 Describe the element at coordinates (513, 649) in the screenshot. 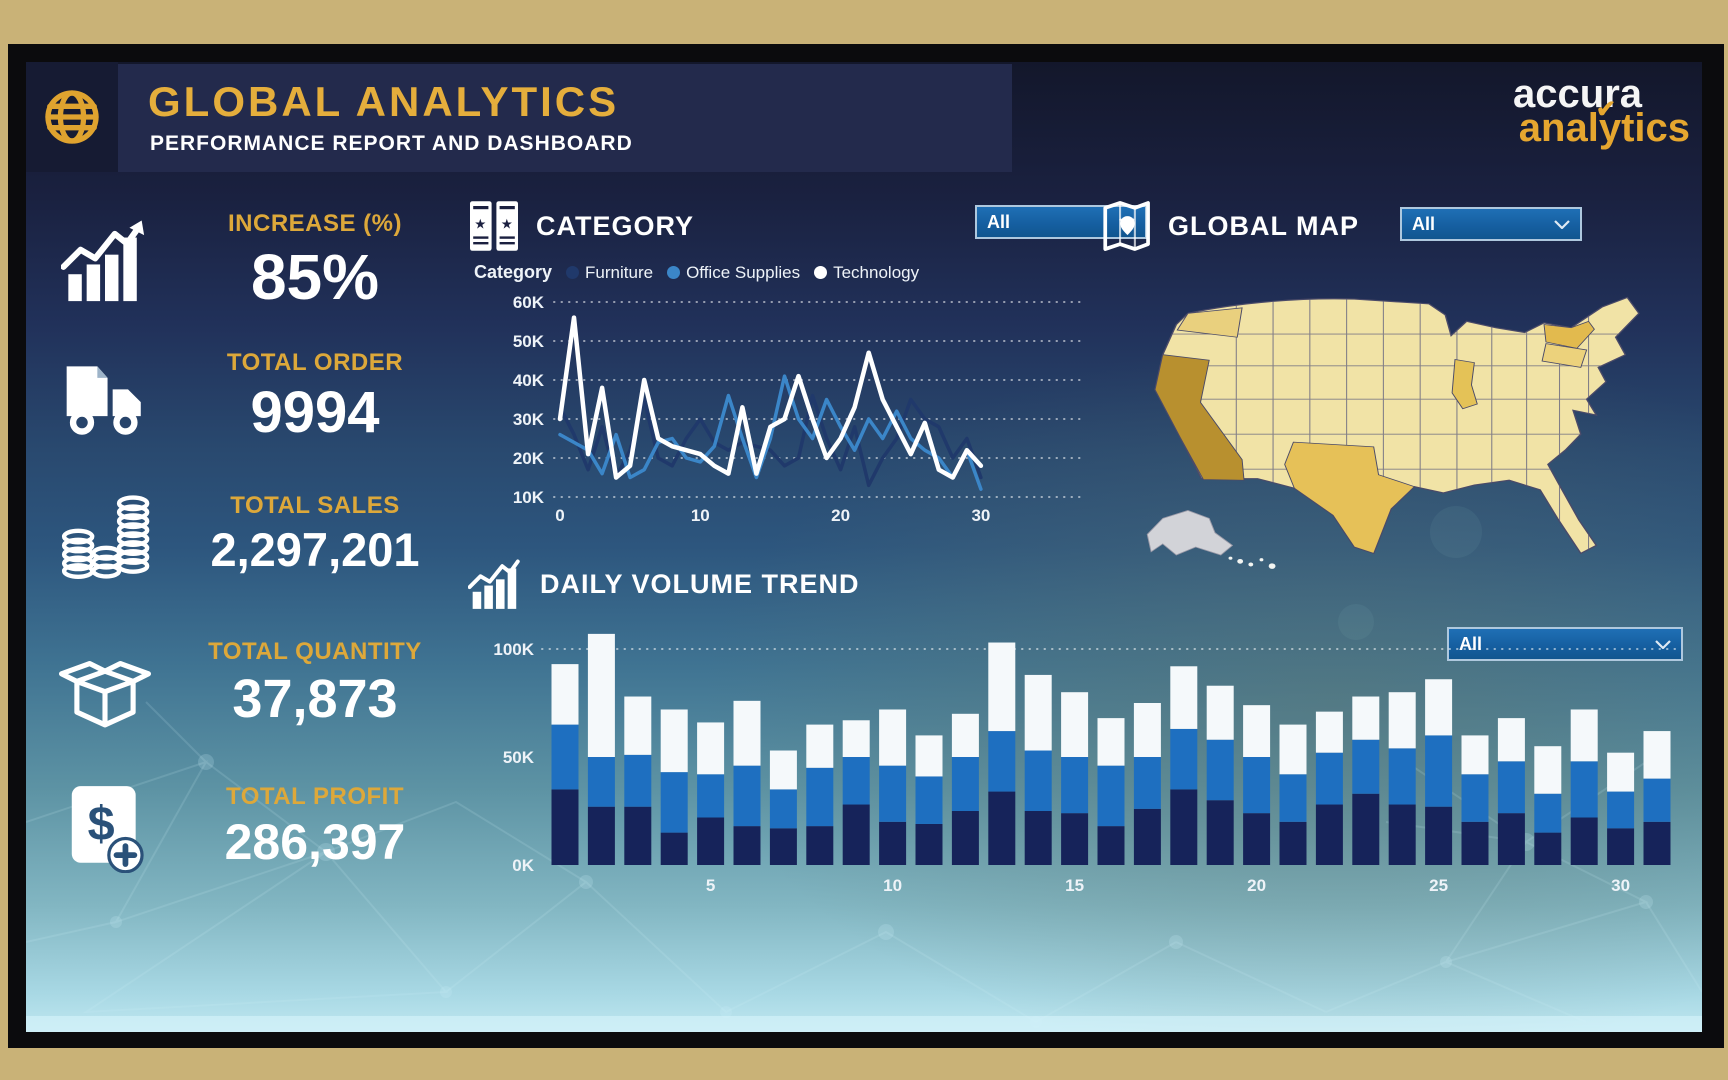

I see `svg-text: 100K` at that location.